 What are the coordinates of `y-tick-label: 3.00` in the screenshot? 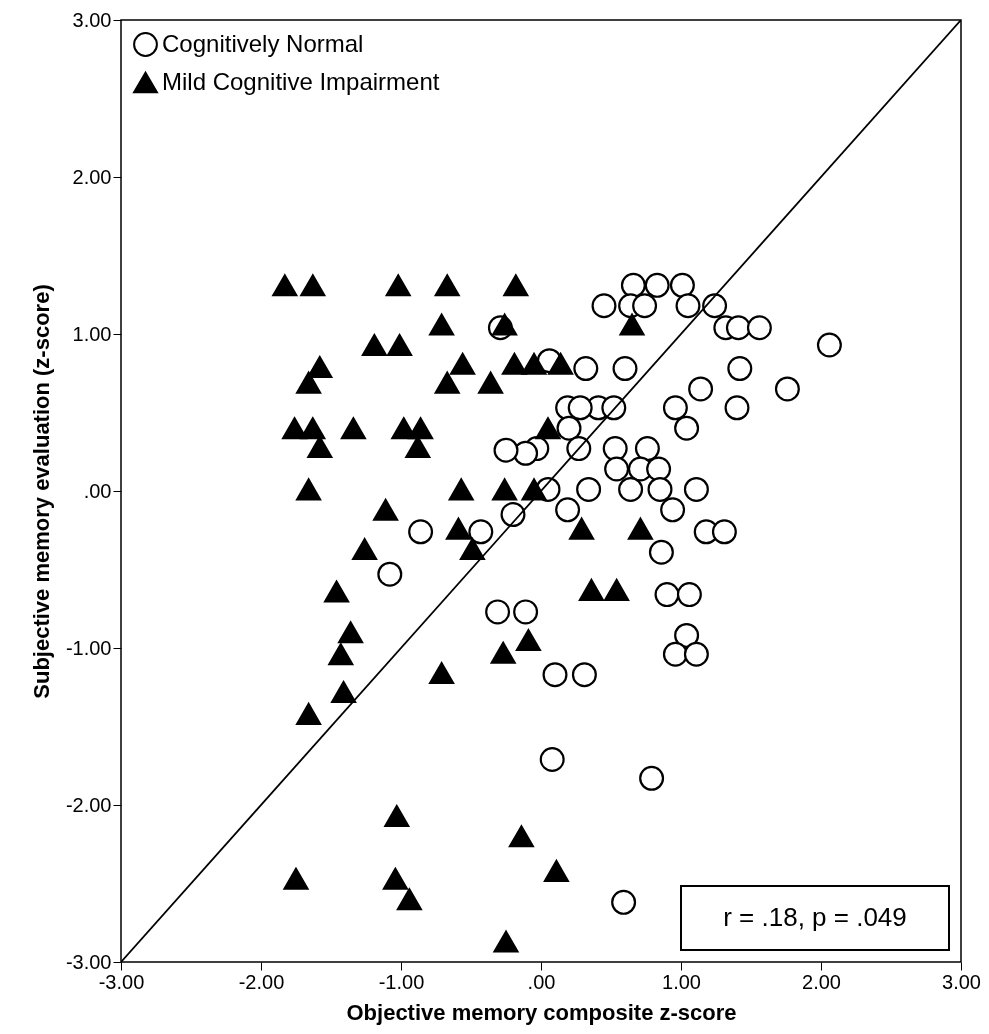 It's located at (92, 19).